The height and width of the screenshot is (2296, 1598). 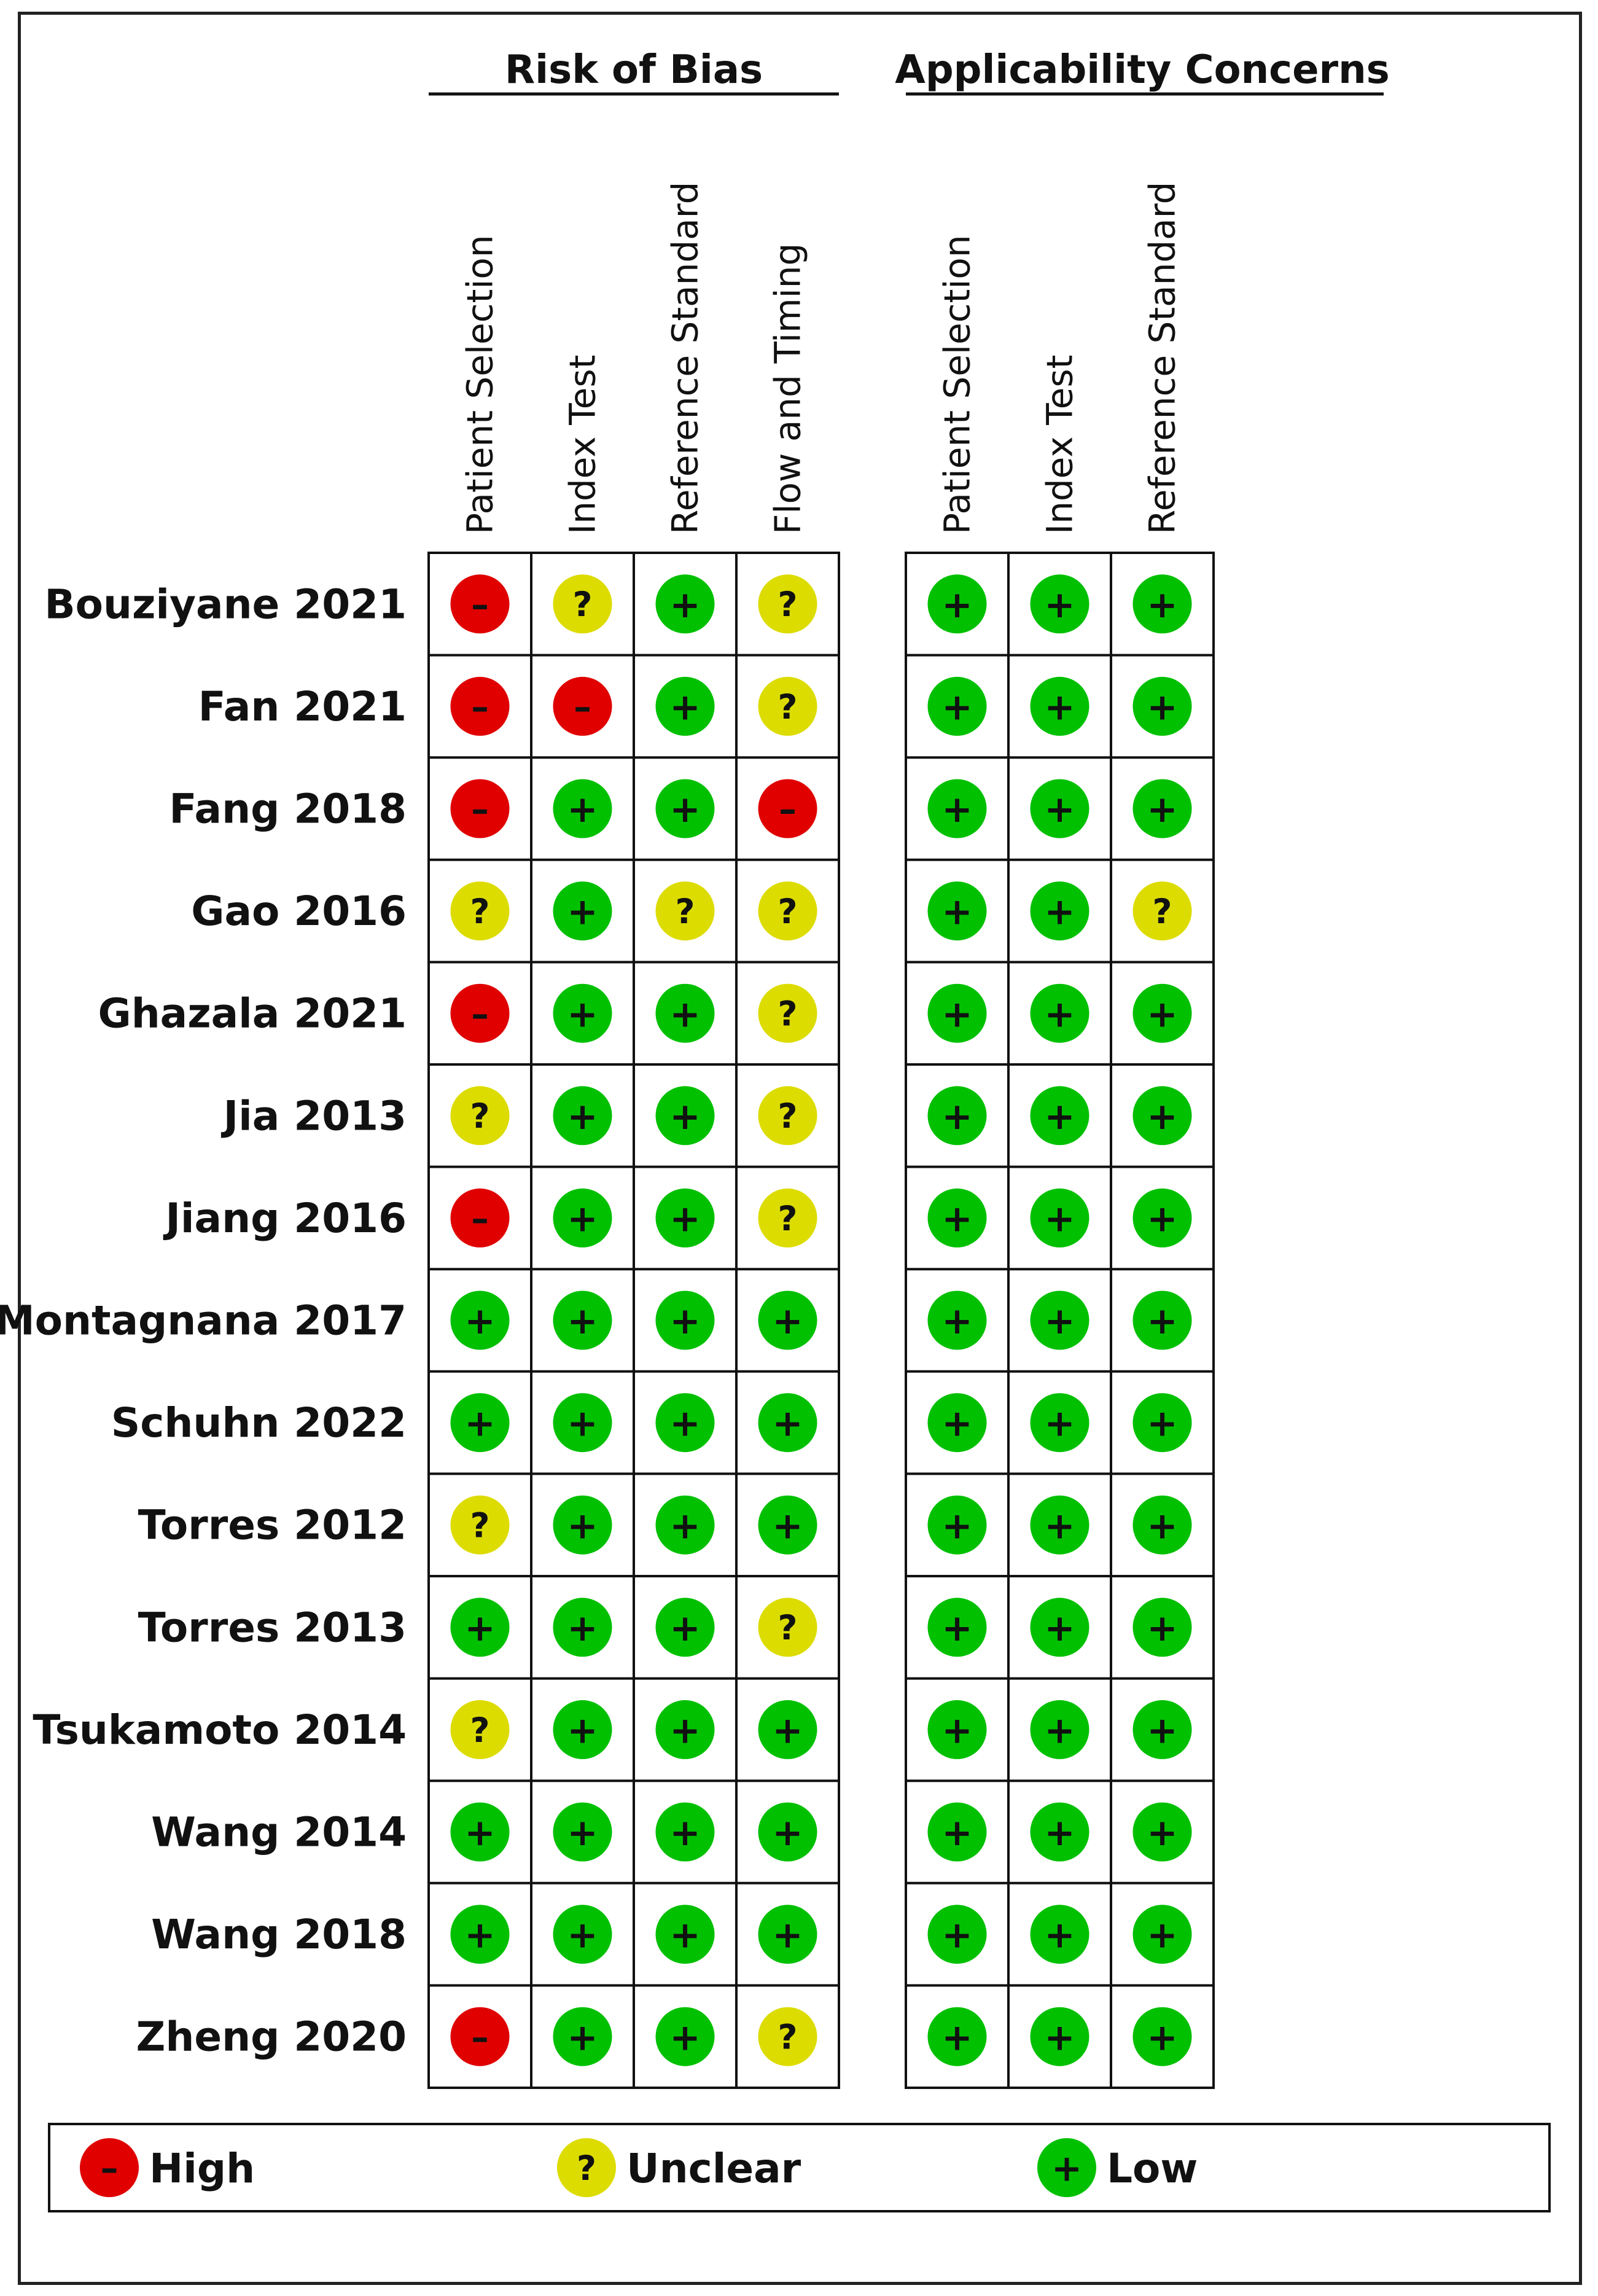 What do you see at coordinates (1142, 70) in the screenshot?
I see `group-title-applicability-concerns: Applicability Concerns` at bounding box center [1142, 70].